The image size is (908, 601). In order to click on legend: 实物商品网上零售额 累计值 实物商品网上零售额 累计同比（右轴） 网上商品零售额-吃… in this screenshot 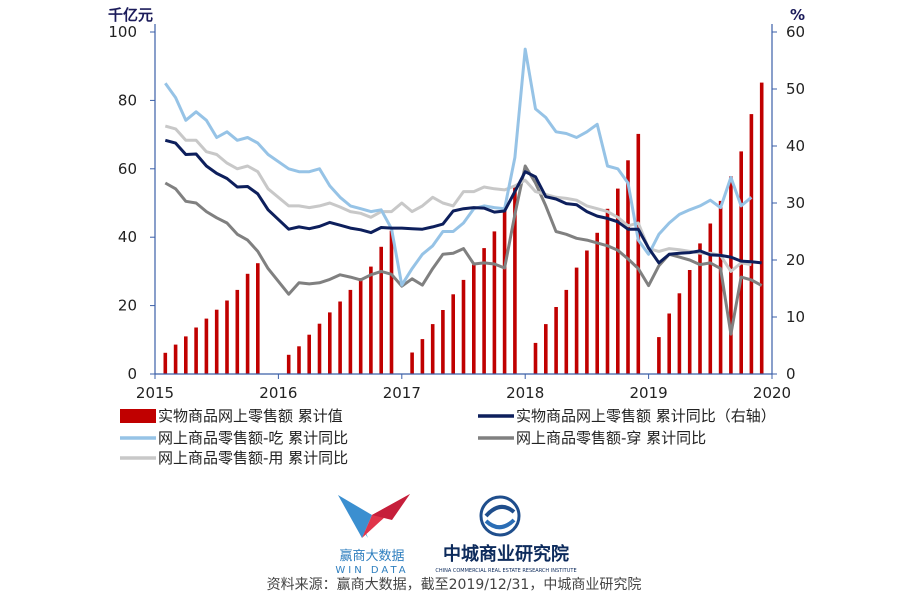, I will do `click(448, 437)`.